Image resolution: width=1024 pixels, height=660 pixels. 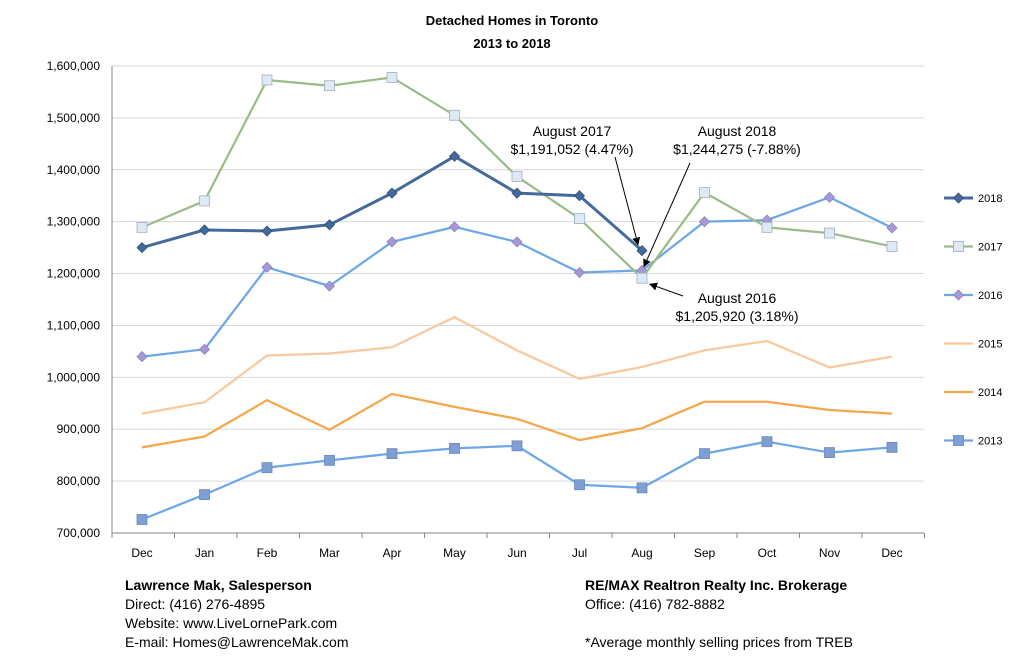 I want to click on series-2014, so click(x=517, y=420).